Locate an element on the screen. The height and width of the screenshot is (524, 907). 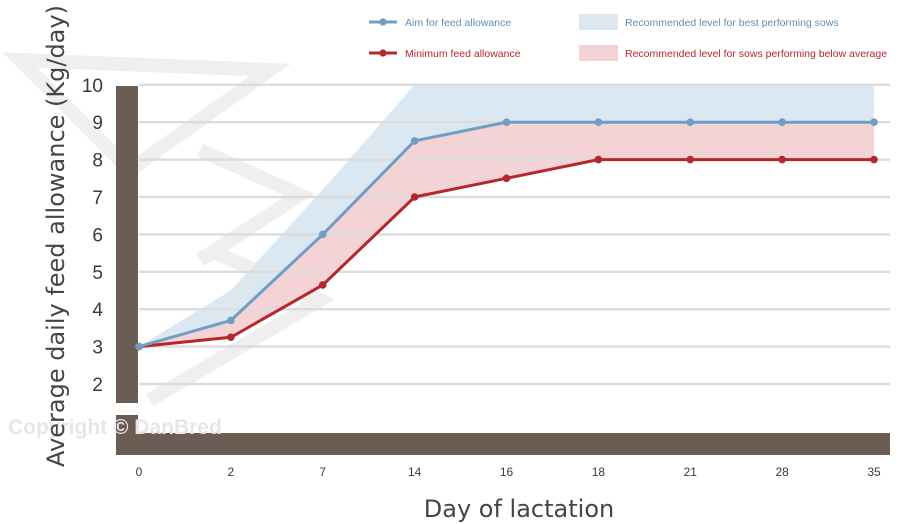
y-tick-labels: 2 3 4 5 6 7 8 9 10 is located at coordinates (93, 236).